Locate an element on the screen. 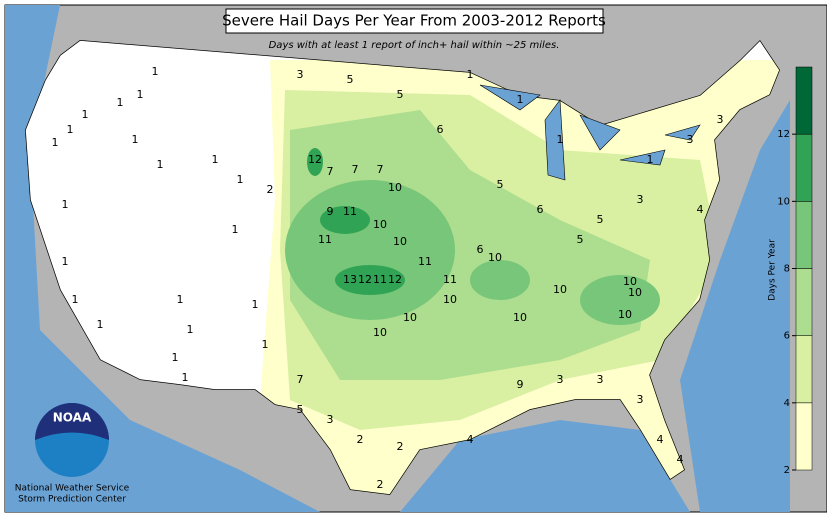 Image resolution: width=827 pixels, height=521 pixels. credit: Storm Prediction Center is located at coordinates (72, 500).